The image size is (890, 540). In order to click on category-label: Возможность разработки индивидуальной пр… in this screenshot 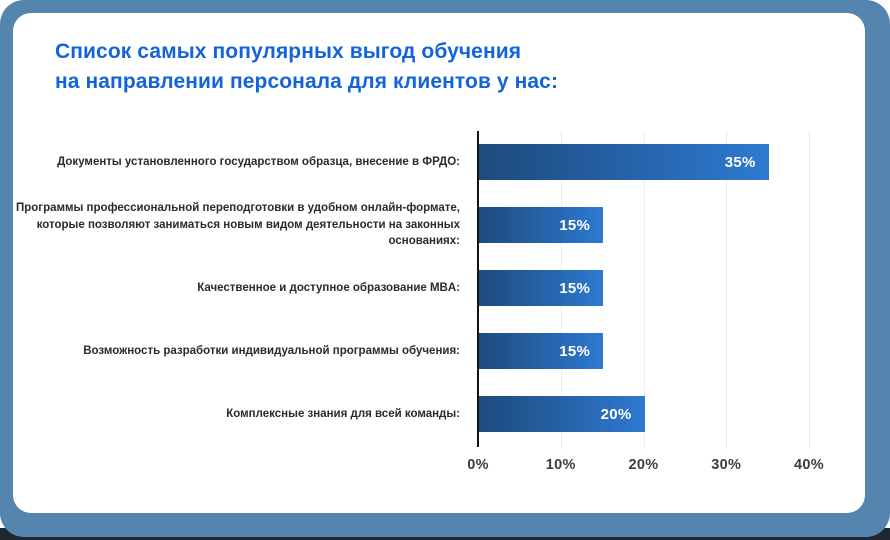, I will do `click(271, 350)`.